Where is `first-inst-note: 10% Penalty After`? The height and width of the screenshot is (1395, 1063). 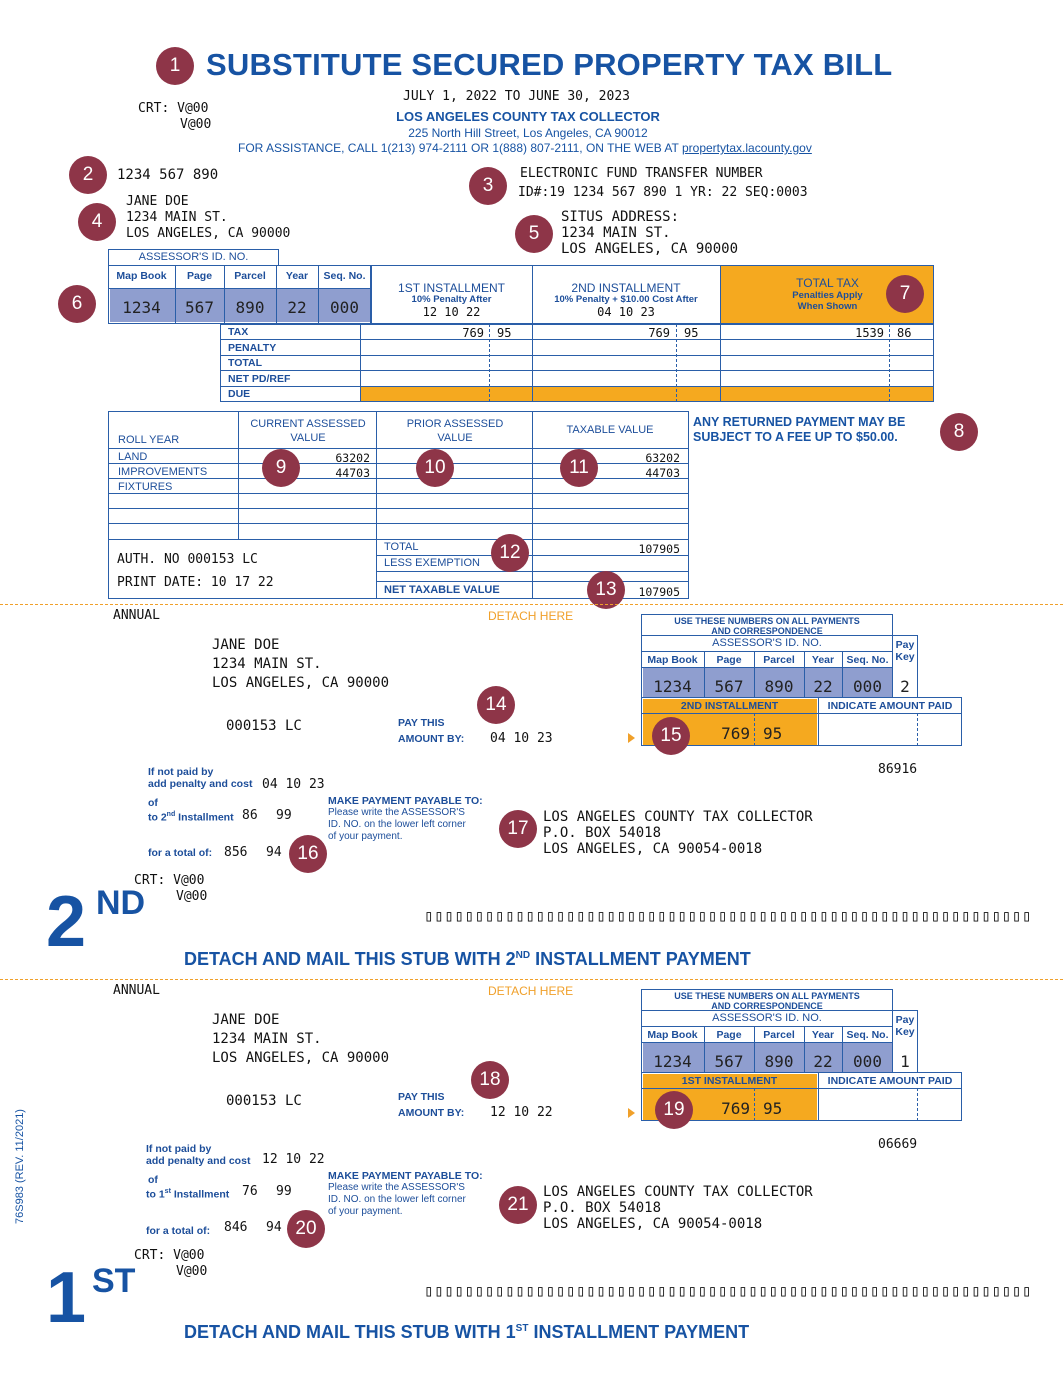
first-inst-note: 10% Penalty After is located at coordinates (451, 299).